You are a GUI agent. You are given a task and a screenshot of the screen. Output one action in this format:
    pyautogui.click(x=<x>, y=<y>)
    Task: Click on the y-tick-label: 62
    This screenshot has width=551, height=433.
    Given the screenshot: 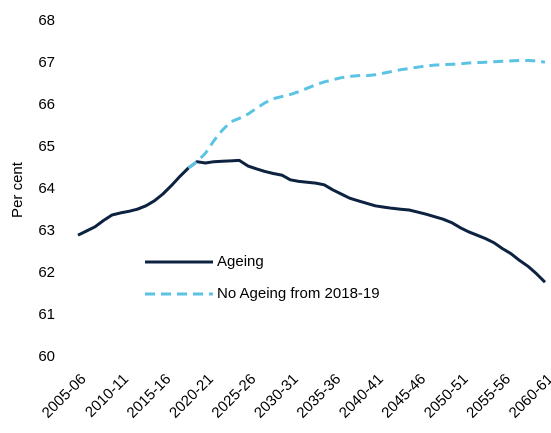 What is the action you would take?
    pyautogui.click(x=46, y=272)
    